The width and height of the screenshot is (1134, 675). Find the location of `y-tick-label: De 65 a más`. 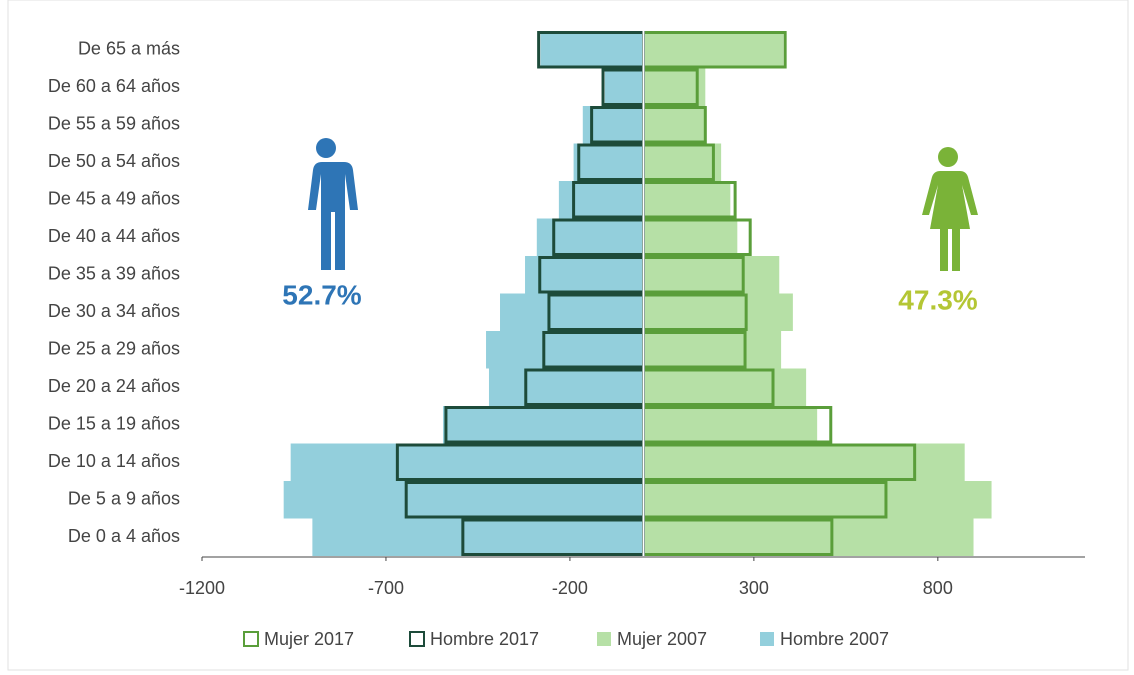

y-tick-label: De 65 a más is located at coordinates (129, 49).